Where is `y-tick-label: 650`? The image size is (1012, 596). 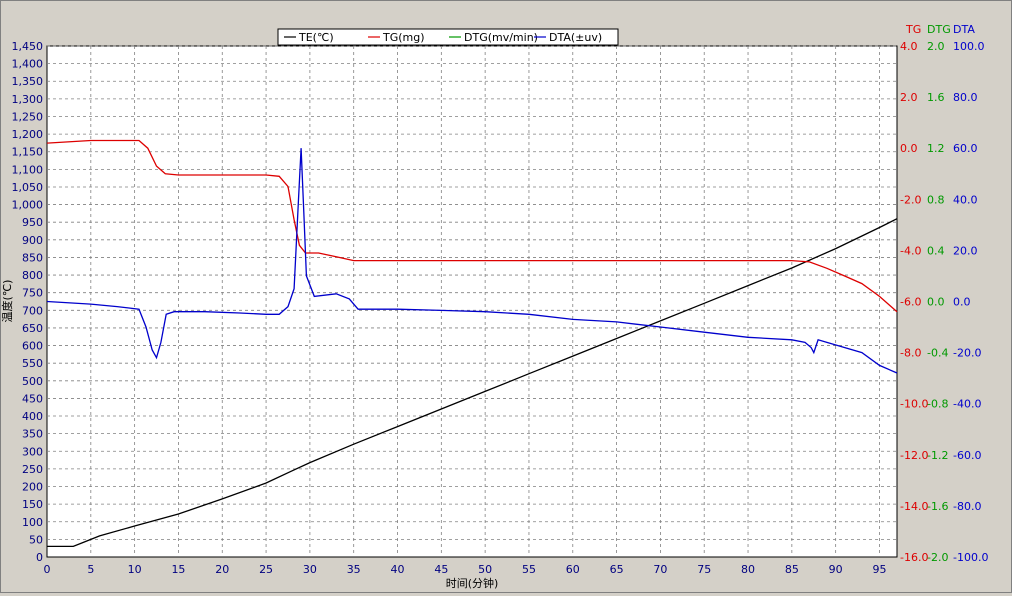 y-tick-label: 650 is located at coordinates (32, 328).